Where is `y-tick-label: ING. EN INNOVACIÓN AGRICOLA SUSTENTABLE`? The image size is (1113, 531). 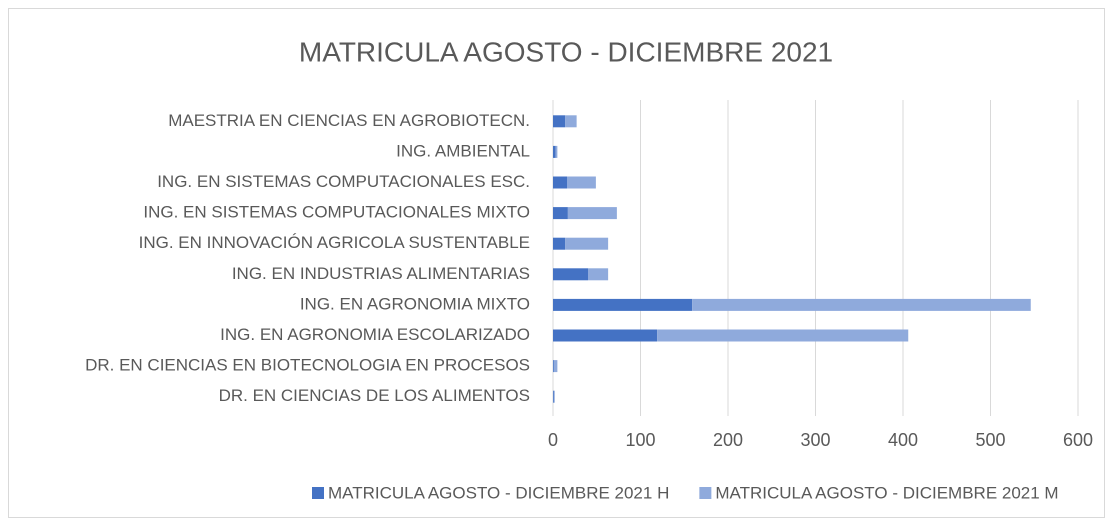 y-tick-label: ING. EN INNOVACIÓN AGRICOLA SUSTENTABLE is located at coordinates (334, 242).